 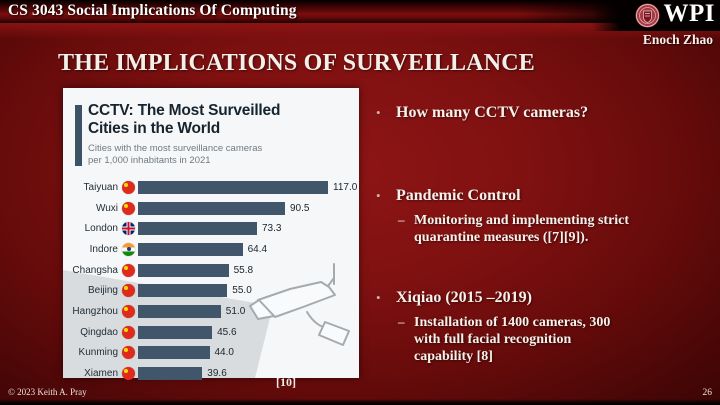 I want to click on chart-value-label: 51.0, so click(x=235, y=311).